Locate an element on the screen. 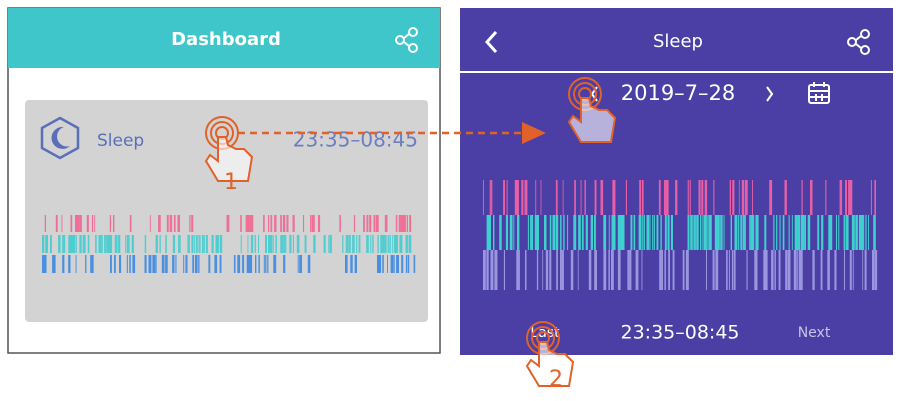 The height and width of the screenshot is (401, 898). hand is located at coordinates (550, 364).